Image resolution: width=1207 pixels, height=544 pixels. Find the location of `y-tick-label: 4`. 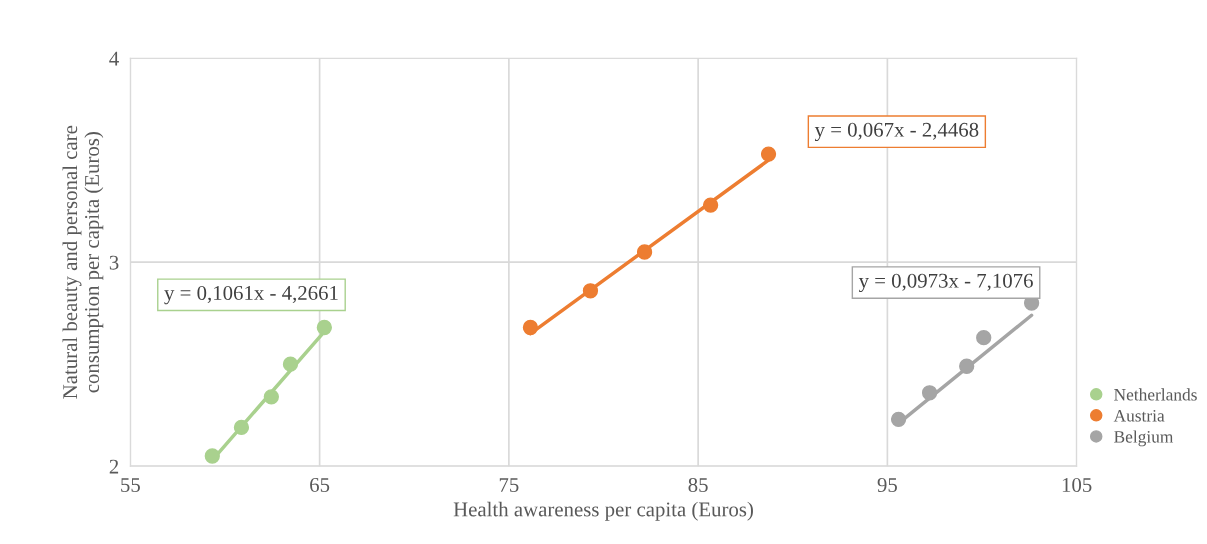

y-tick-label: 4 is located at coordinates (114, 58).